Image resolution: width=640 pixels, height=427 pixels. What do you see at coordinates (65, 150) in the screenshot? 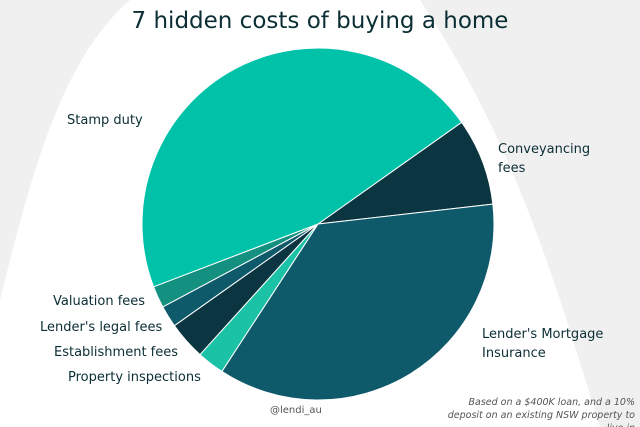
I see `background-shape` at bounding box center [65, 150].